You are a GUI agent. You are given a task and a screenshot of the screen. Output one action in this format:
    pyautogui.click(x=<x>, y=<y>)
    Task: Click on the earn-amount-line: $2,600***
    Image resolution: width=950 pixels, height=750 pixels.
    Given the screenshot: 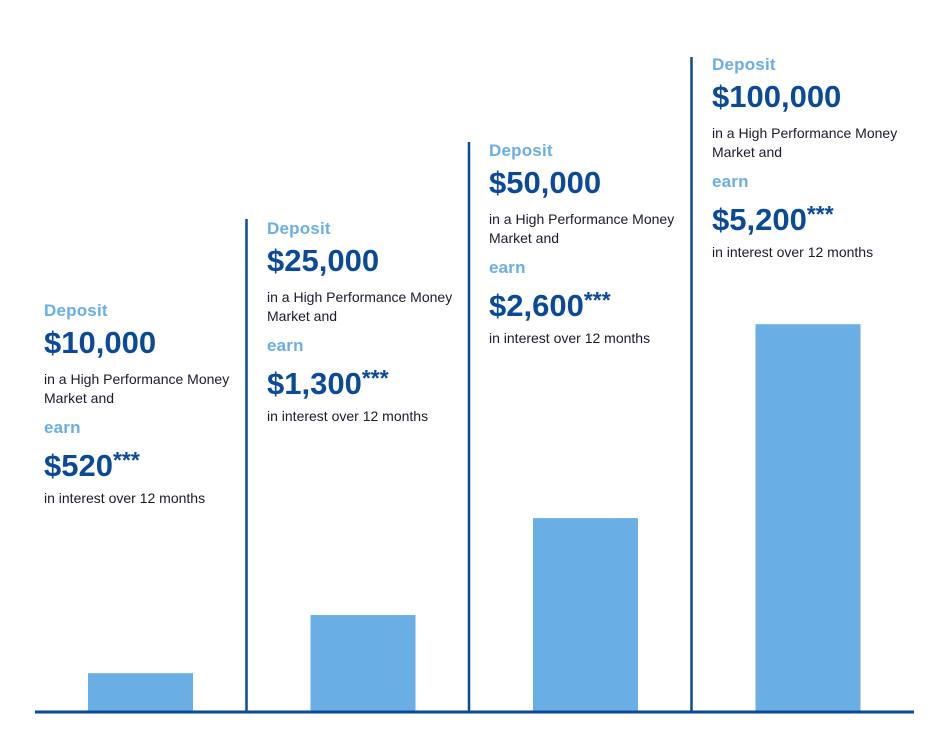 What is the action you would take?
    pyautogui.click(x=596, y=303)
    